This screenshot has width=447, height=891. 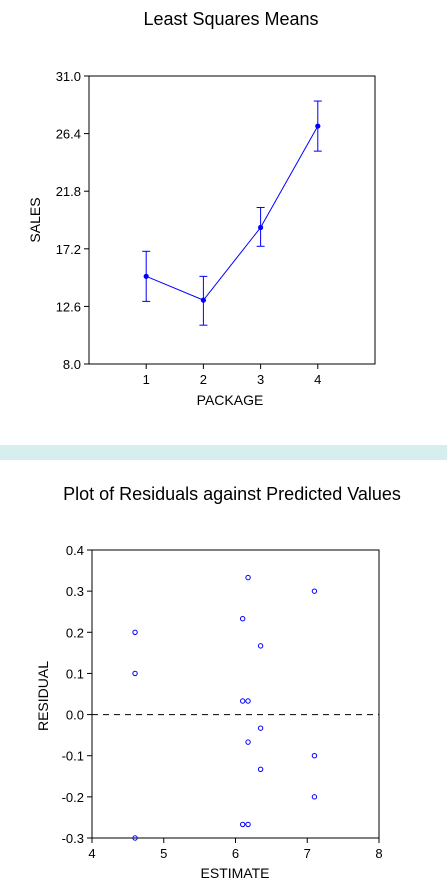 What do you see at coordinates (317, 379) in the screenshot?
I see `chart1-x-tick-label: 4` at bounding box center [317, 379].